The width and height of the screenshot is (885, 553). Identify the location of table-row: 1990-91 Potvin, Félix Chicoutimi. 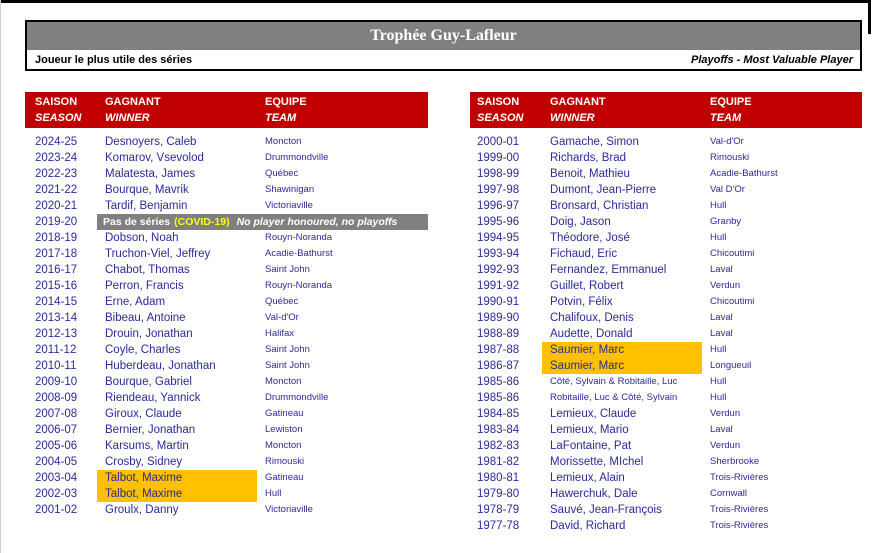
(666, 302).